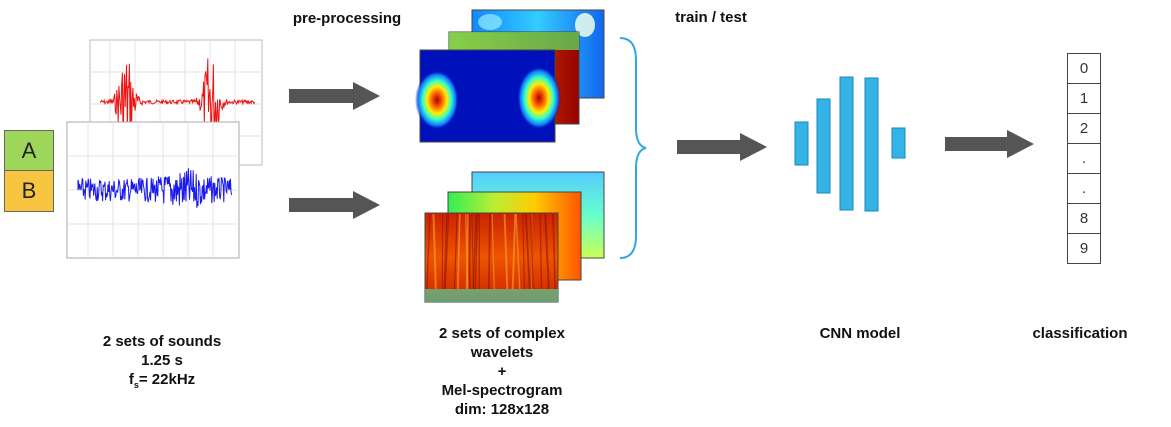 The width and height of the screenshot is (1171, 427). Describe the element at coordinates (162, 380) in the screenshot. I see `sampling-rate-label: fs= 22kHz` at that location.